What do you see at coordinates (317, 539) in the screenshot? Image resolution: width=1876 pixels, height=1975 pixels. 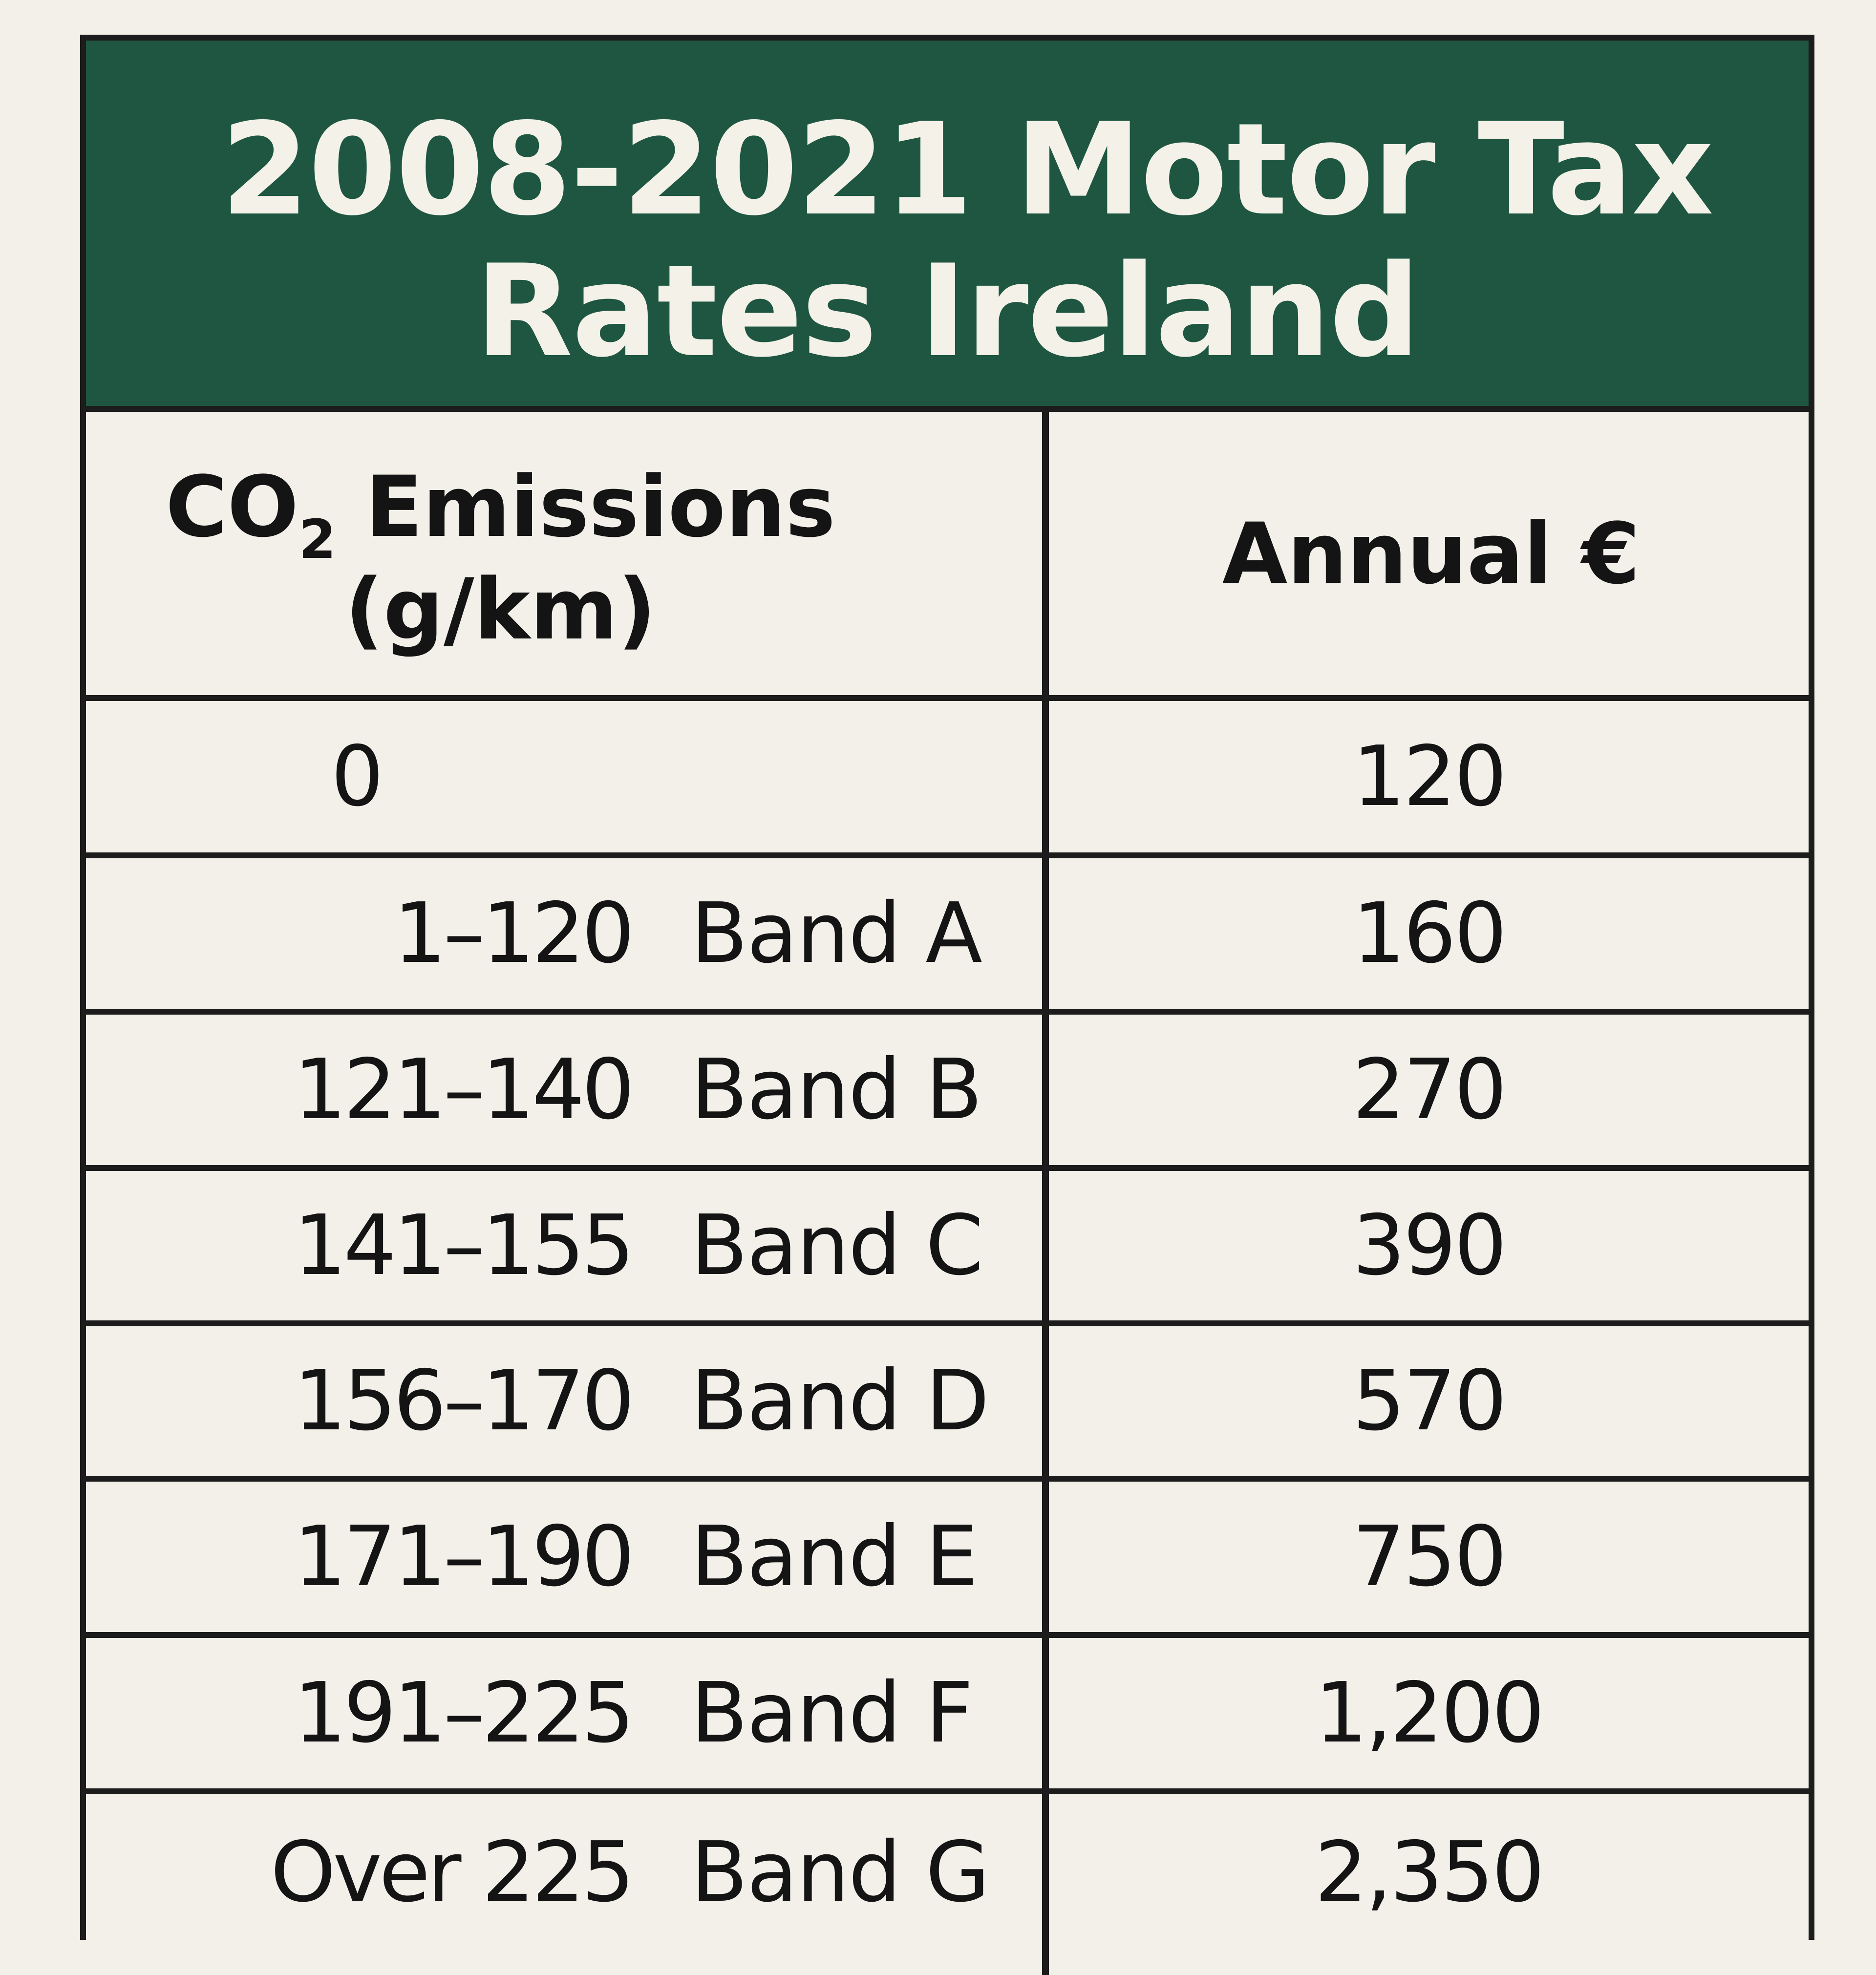 I see `co2-header-subscript: 2` at bounding box center [317, 539].